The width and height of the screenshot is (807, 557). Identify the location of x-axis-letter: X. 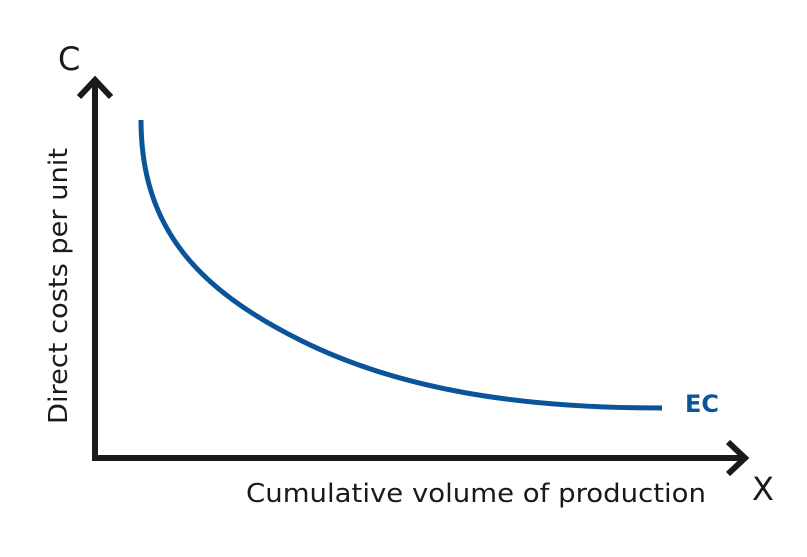
(763, 489).